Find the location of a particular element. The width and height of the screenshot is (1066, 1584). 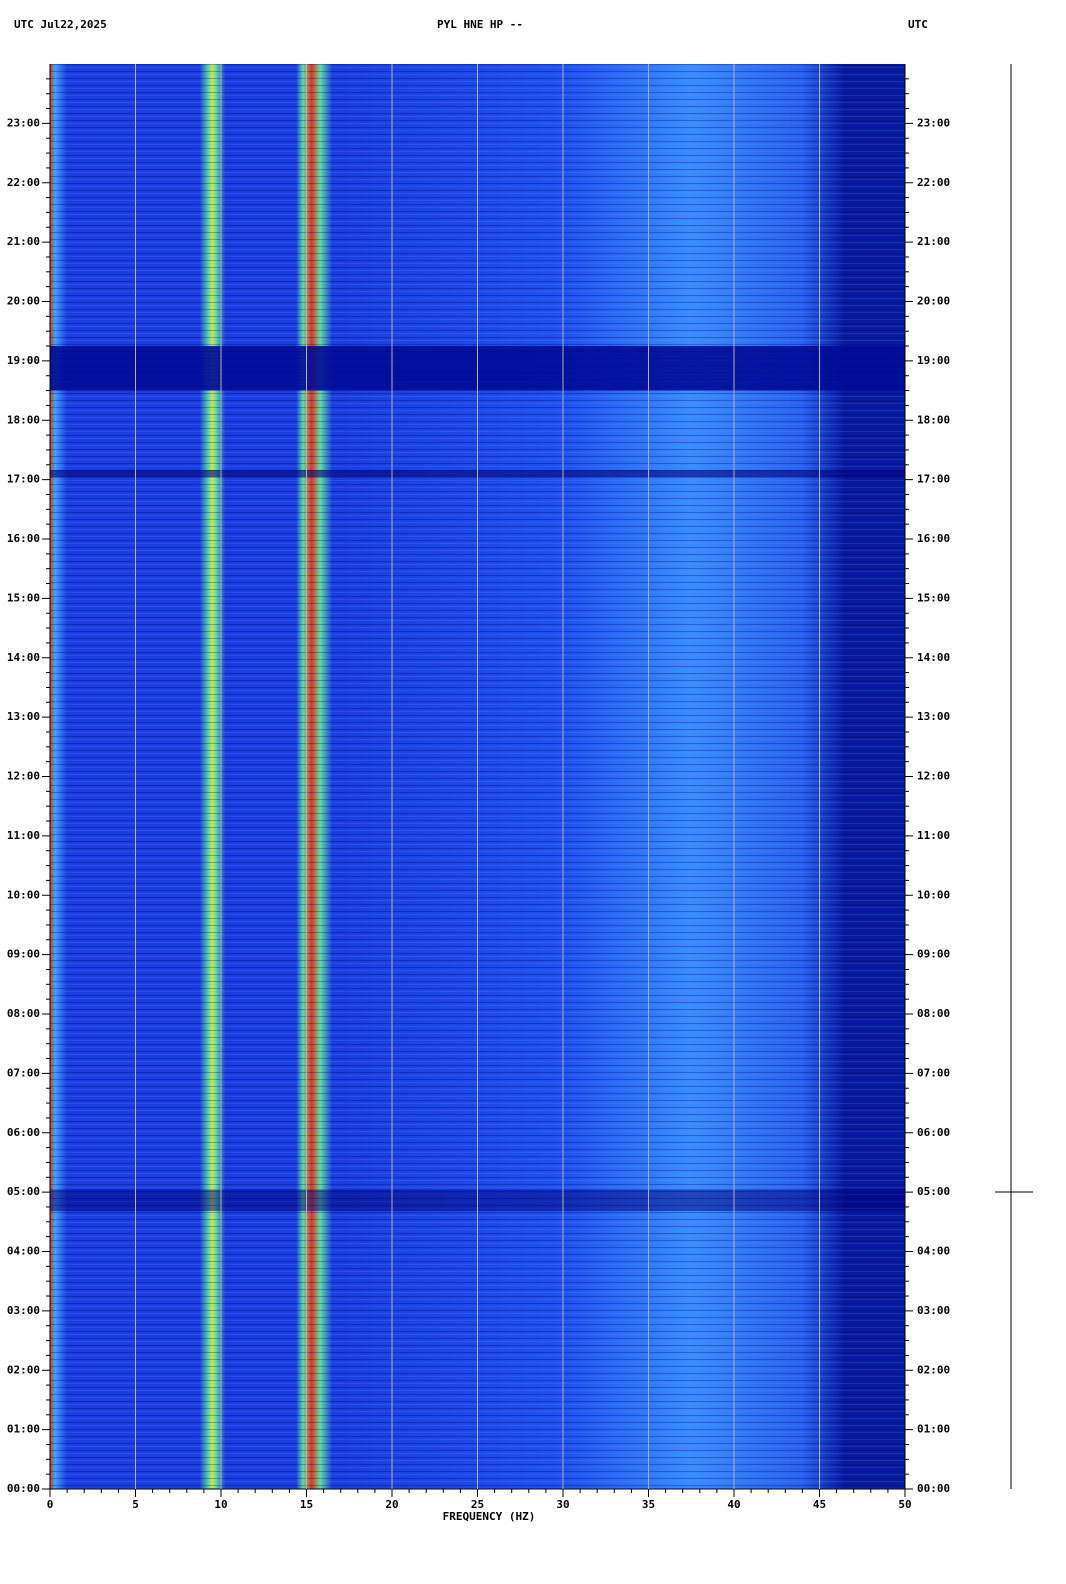

left-header: UTC Jul22,2025 is located at coordinates (60, 24).